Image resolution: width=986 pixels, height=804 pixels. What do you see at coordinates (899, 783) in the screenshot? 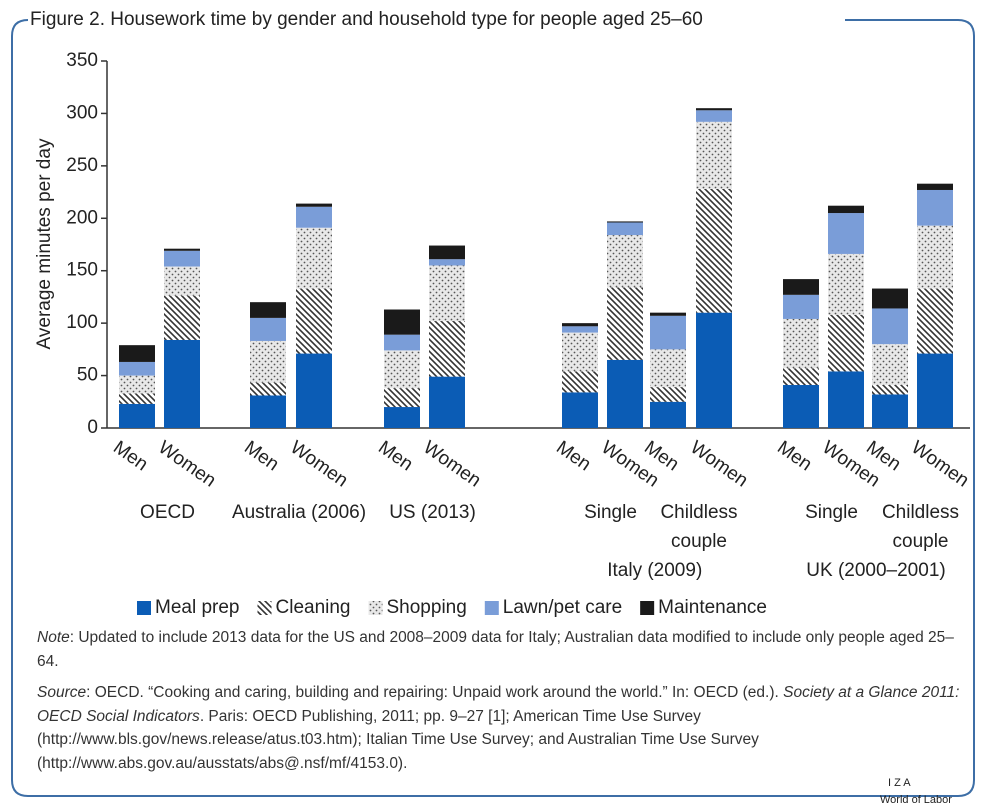
I see `logo: I Z A` at bounding box center [899, 783].